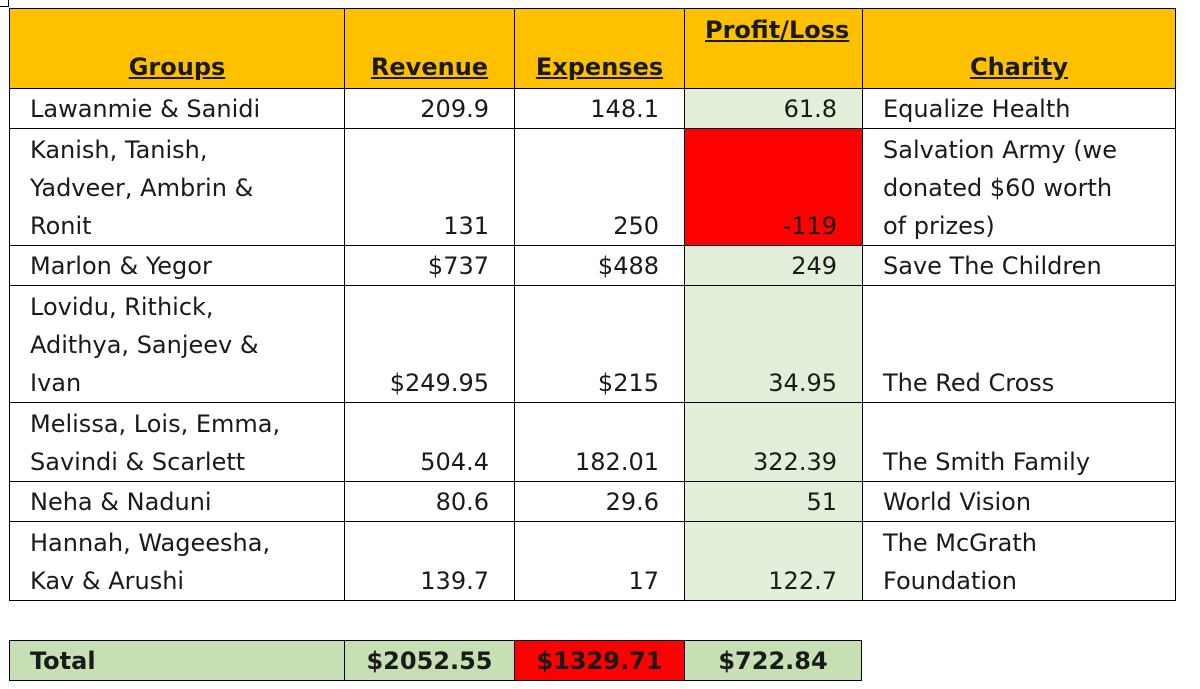  What do you see at coordinates (177, 561) in the screenshot?
I see `group-cell: Hannah, Wageesha, Kav & Arushi` at bounding box center [177, 561].